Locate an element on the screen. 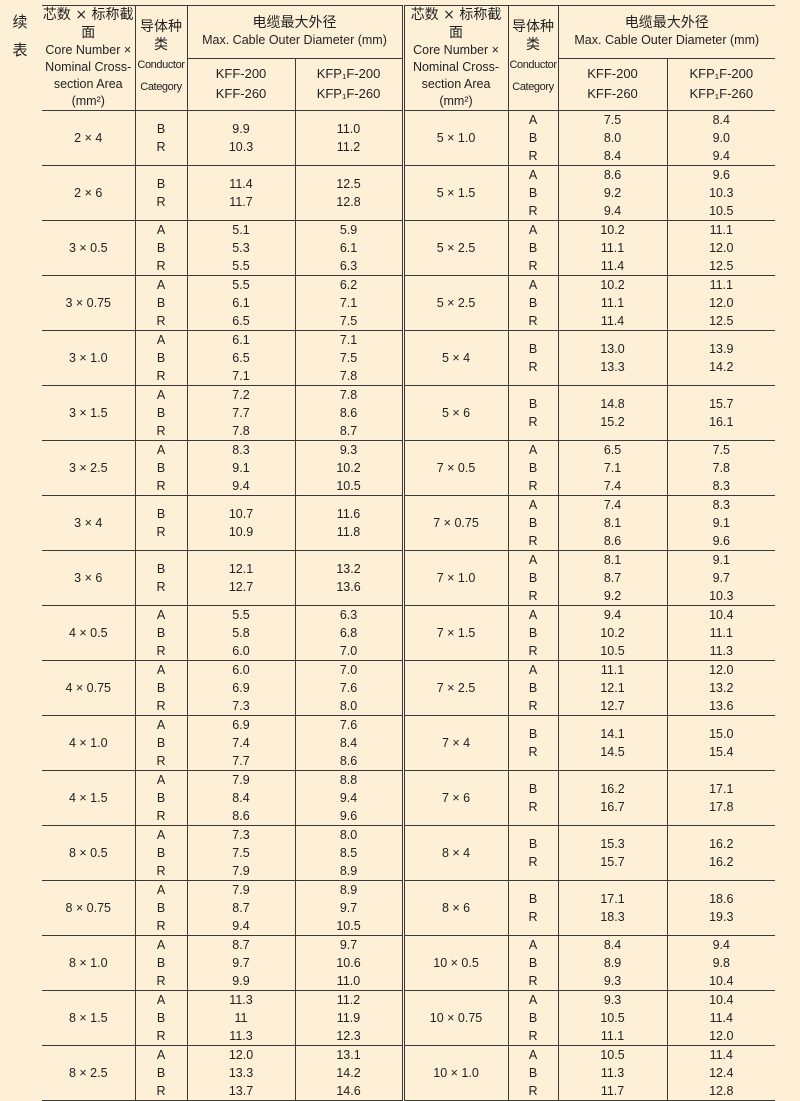 The height and width of the screenshot is (1101, 800). kfp-value: 11.2 is located at coordinates (348, 147).